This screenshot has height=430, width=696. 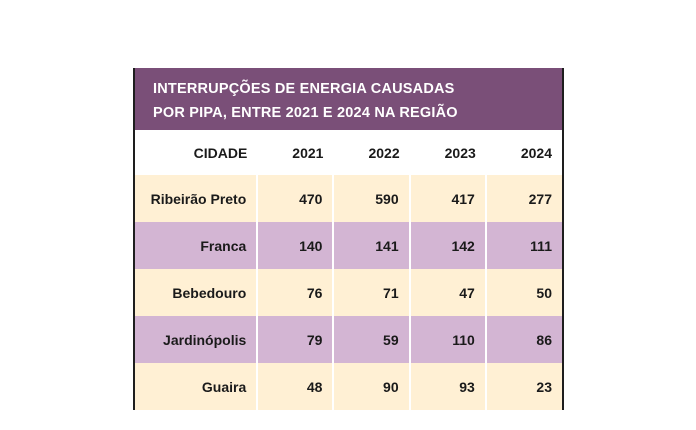 I want to click on value-cell: 590, so click(x=371, y=198).